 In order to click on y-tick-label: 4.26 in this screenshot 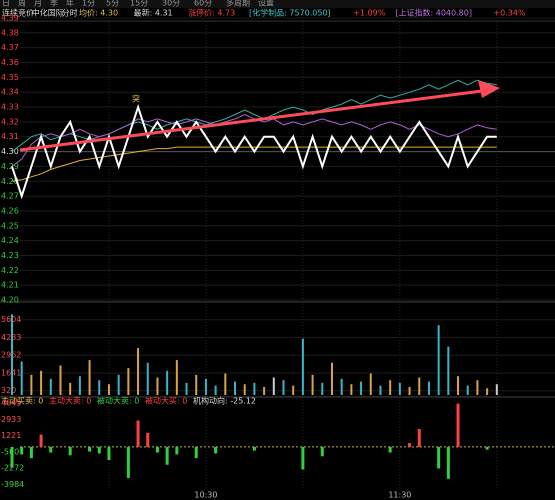, I will do `click(10, 210)`.